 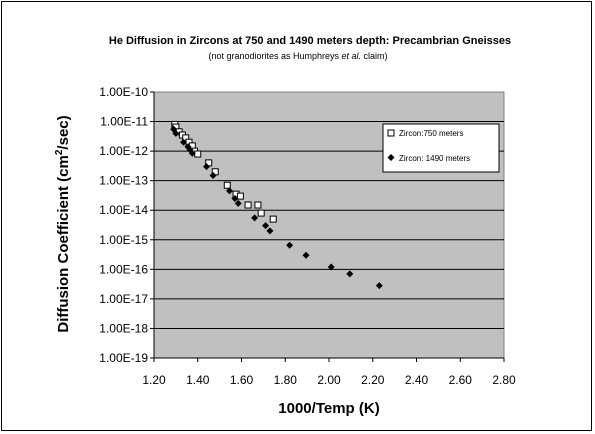 I want to click on y-tick-label: 1.00E-17, so click(x=123, y=299).